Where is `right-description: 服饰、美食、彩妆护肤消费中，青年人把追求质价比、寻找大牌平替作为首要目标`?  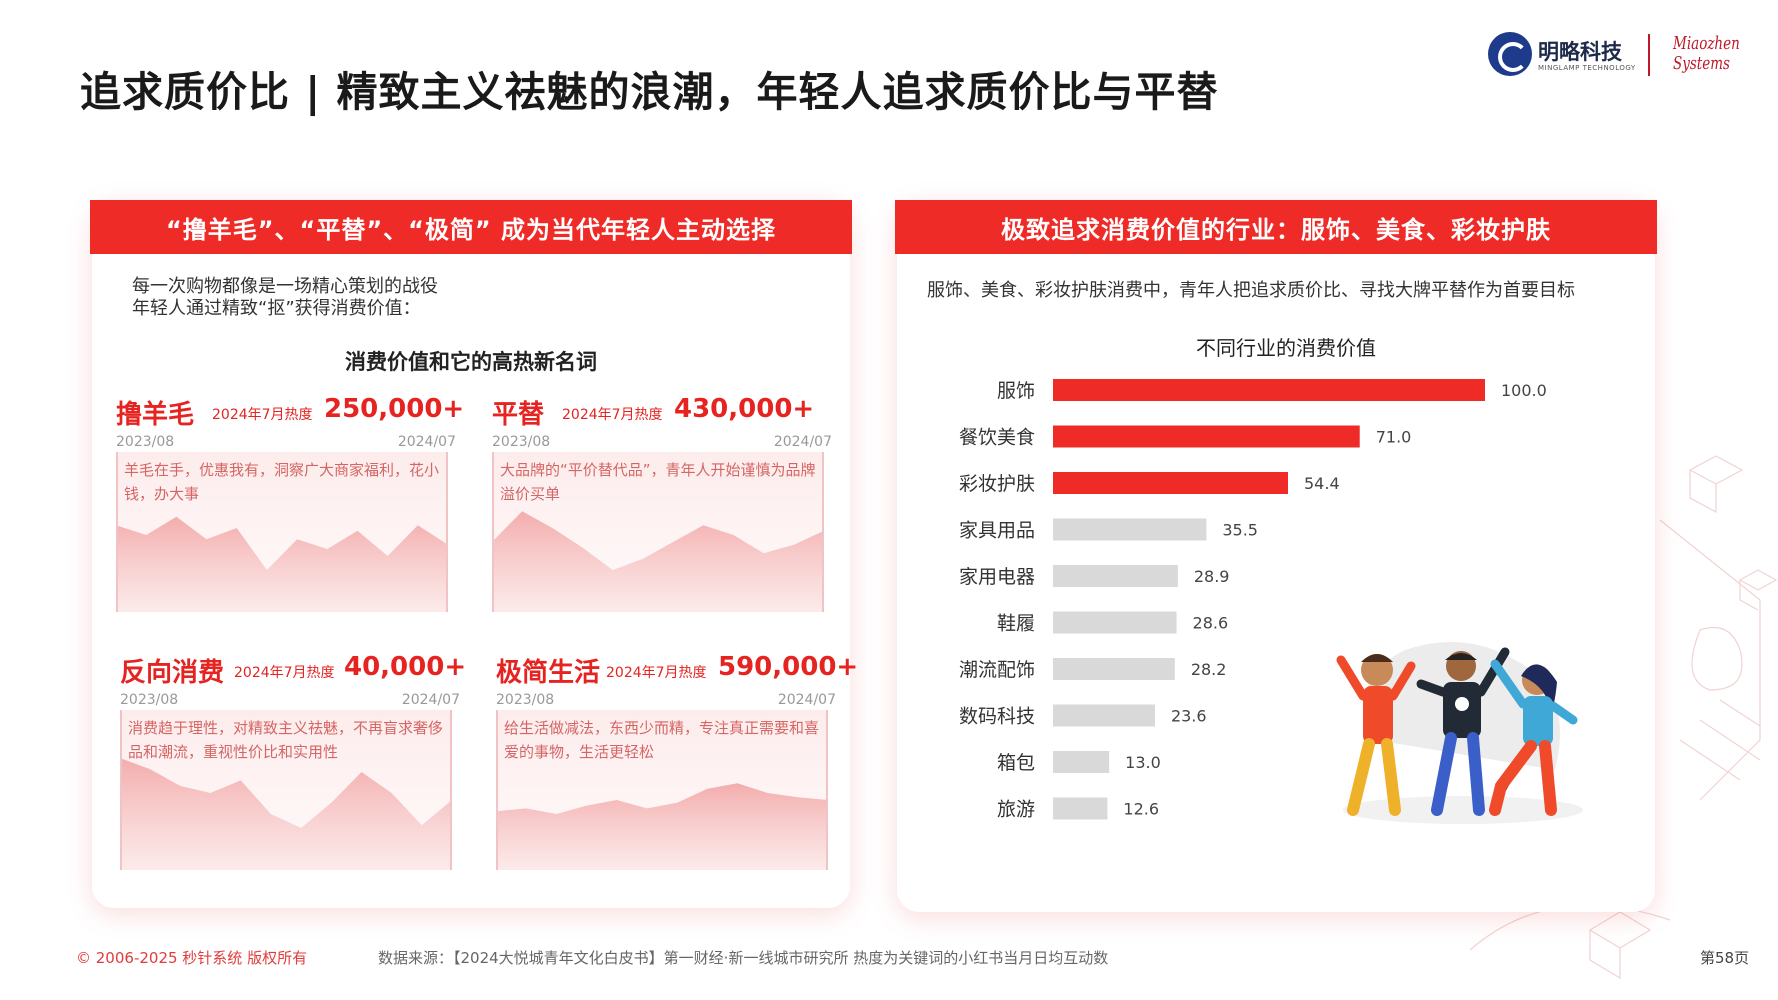
right-description: 服饰、美食、彩妆护肤消费中，青年人把追求质价比、寻找大牌平替作为首要目标 is located at coordinates (1251, 290).